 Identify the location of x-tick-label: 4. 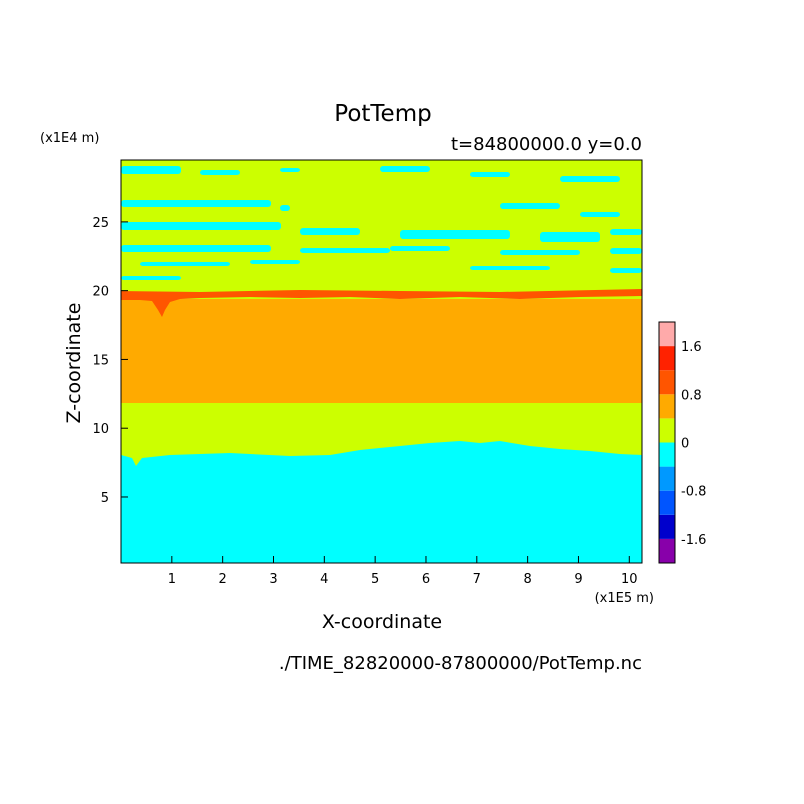
(324, 579).